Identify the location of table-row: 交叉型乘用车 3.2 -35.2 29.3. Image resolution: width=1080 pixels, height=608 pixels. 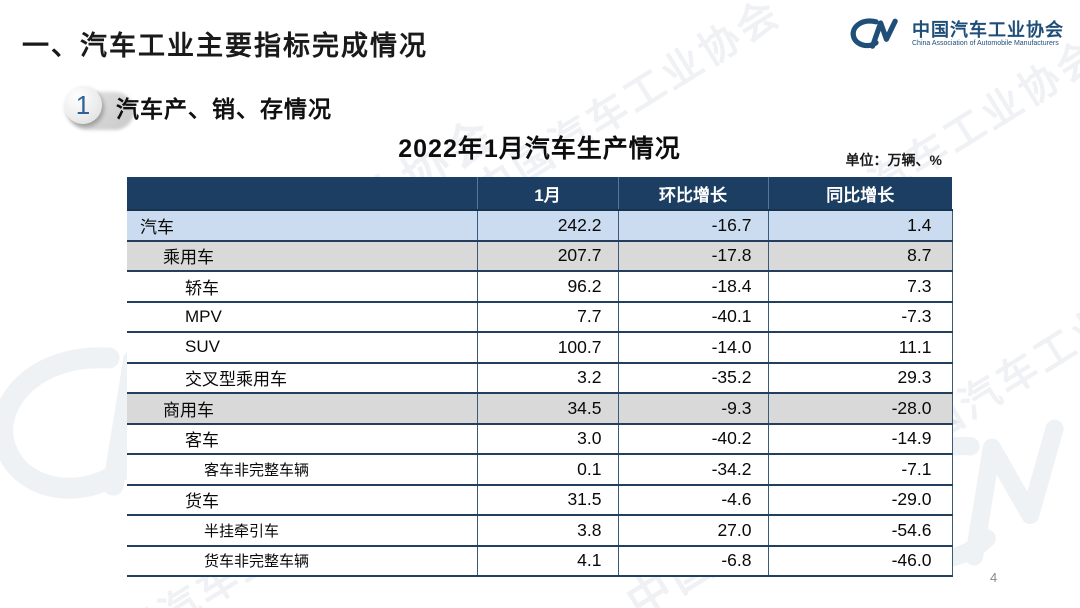
(540, 378).